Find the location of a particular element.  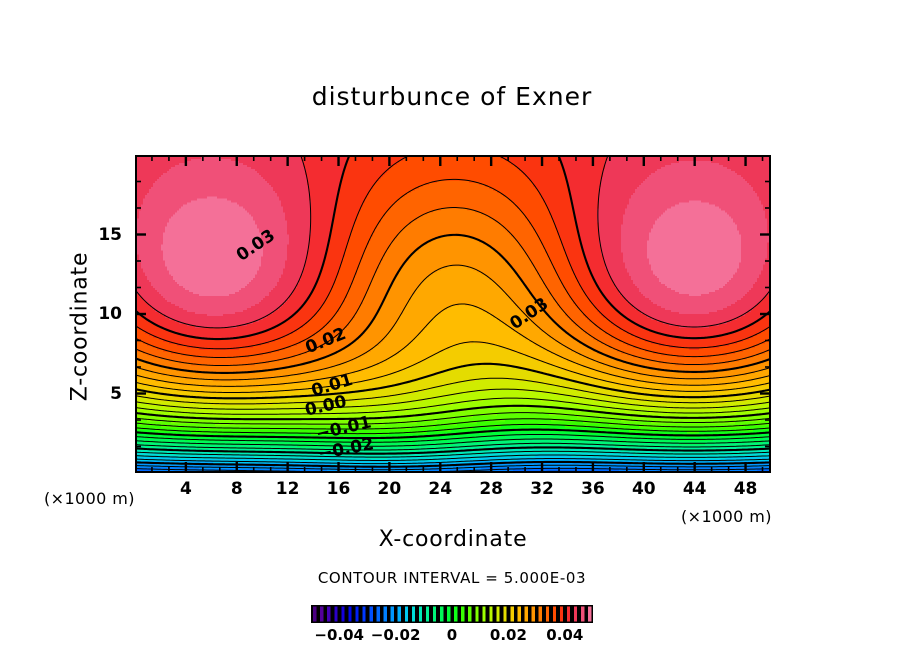

colorbar-tick-label: −0.04 is located at coordinates (339, 635).